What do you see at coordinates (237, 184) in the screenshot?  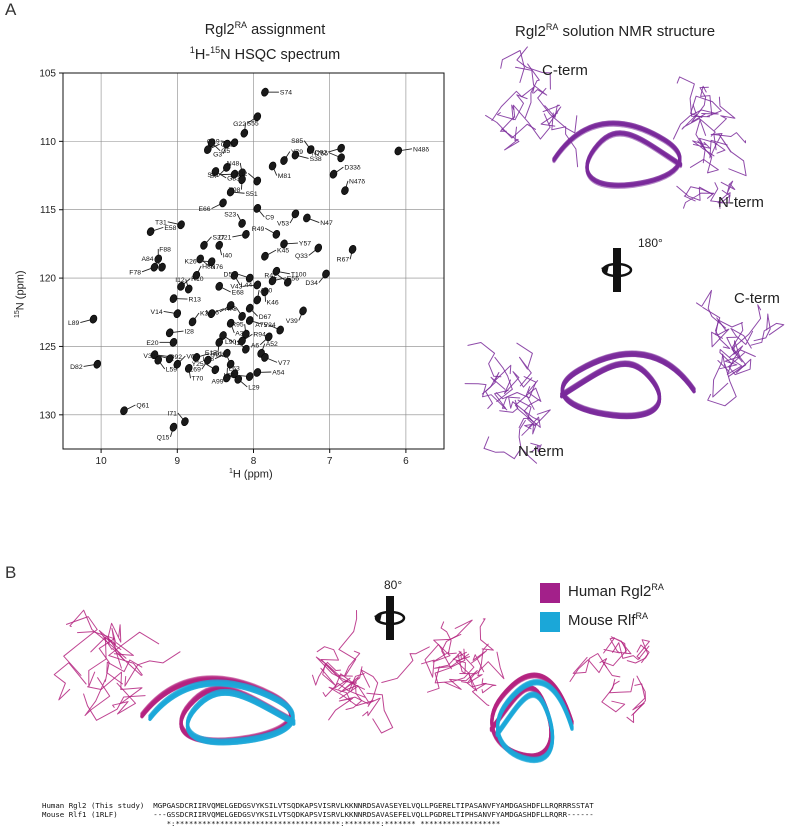 I see `hsqc-peak: T98` at bounding box center [237, 184].